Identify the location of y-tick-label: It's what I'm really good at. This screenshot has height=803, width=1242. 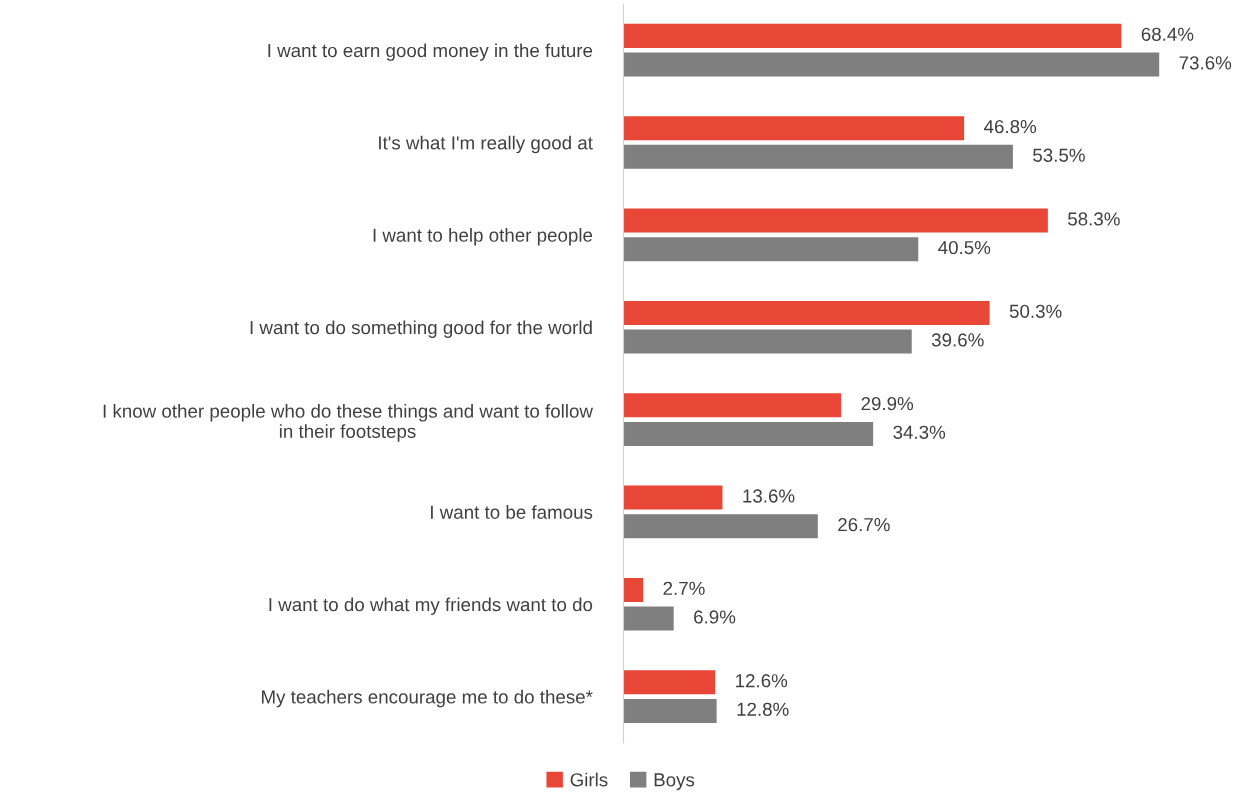
(486, 144).